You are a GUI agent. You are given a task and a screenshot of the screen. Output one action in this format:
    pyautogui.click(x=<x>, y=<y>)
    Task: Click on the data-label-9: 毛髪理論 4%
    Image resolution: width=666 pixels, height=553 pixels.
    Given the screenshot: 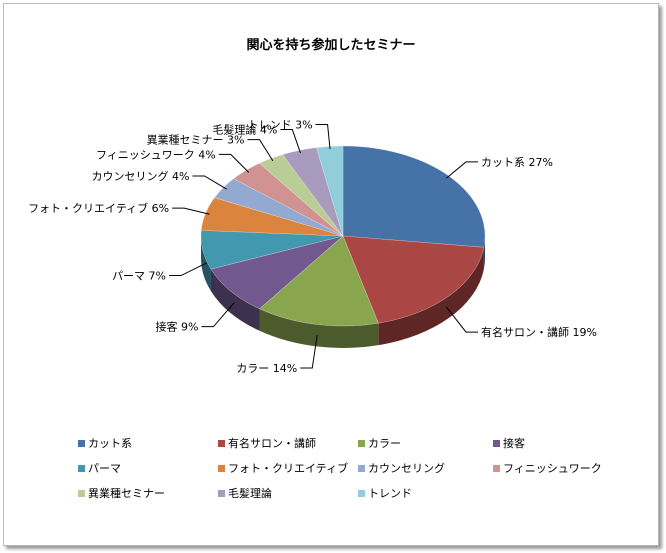 What is the action you would take?
    pyautogui.click(x=244, y=129)
    